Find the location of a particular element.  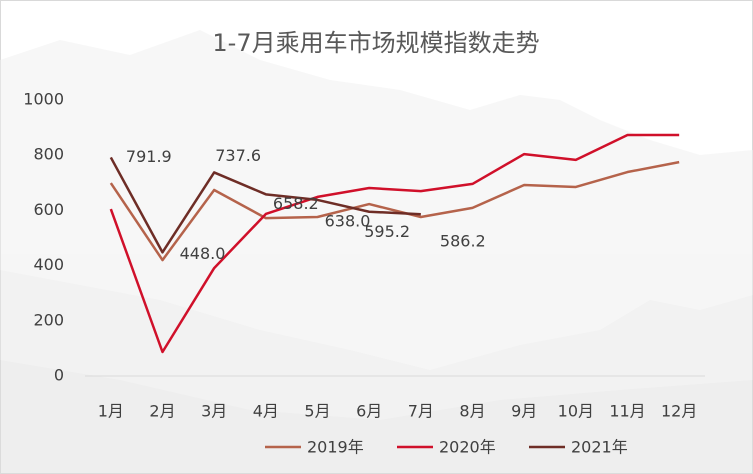

data-label: 791.9 is located at coordinates (149, 156).